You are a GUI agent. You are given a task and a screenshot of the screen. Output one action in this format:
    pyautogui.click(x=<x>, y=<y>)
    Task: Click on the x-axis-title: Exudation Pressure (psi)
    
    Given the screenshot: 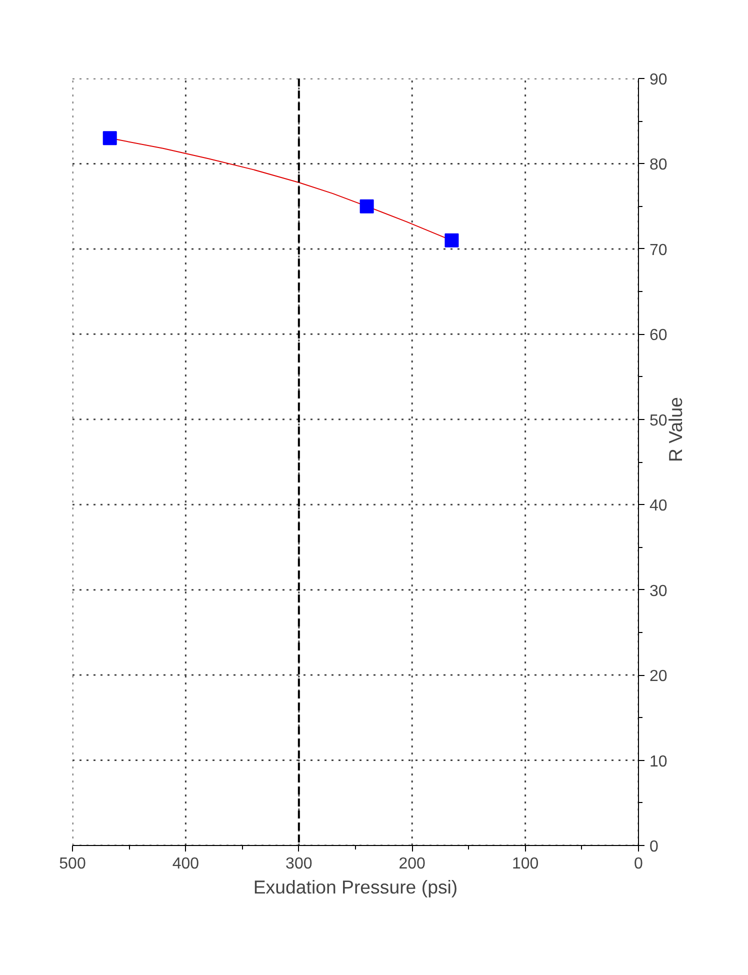 What is the action you would take?
    pyautogui.click(x=355, y=887)
    